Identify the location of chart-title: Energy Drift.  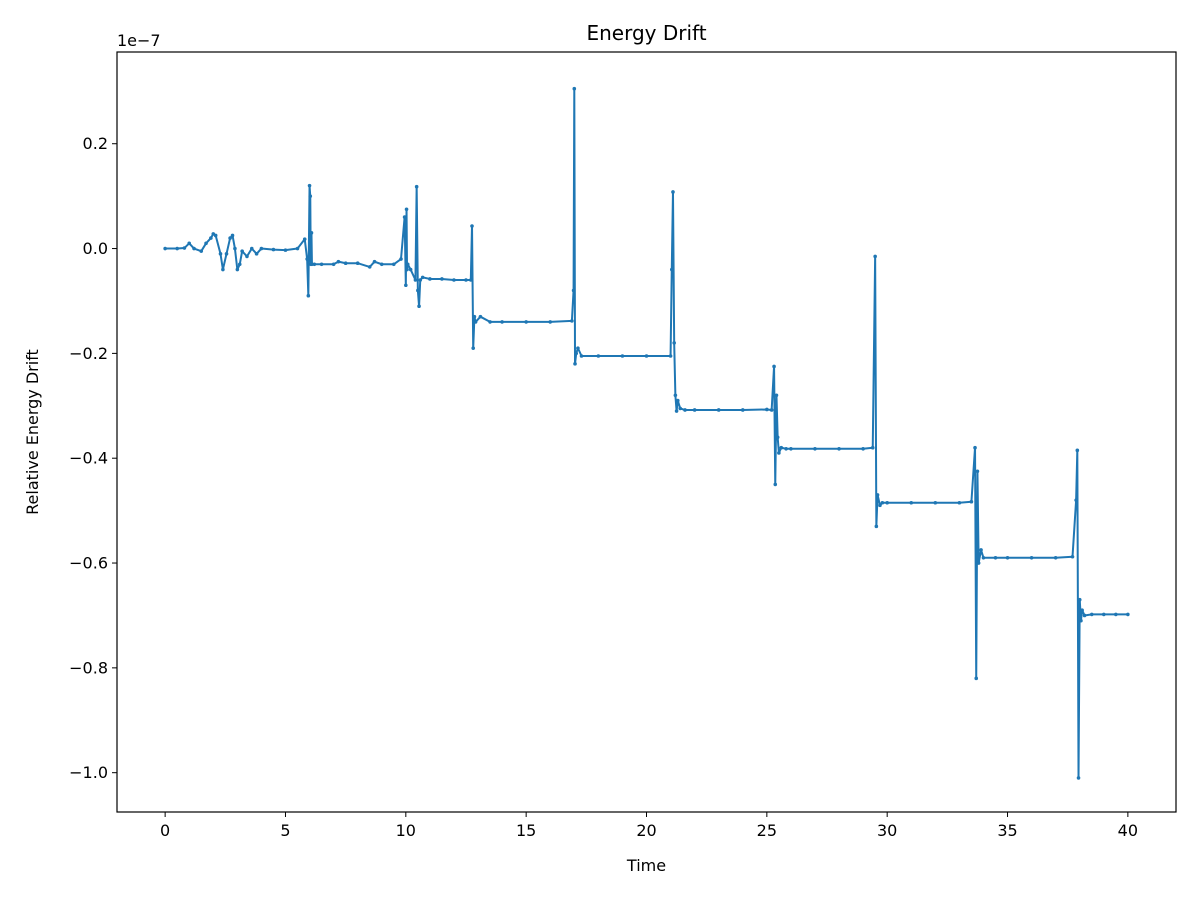
(646, 33).